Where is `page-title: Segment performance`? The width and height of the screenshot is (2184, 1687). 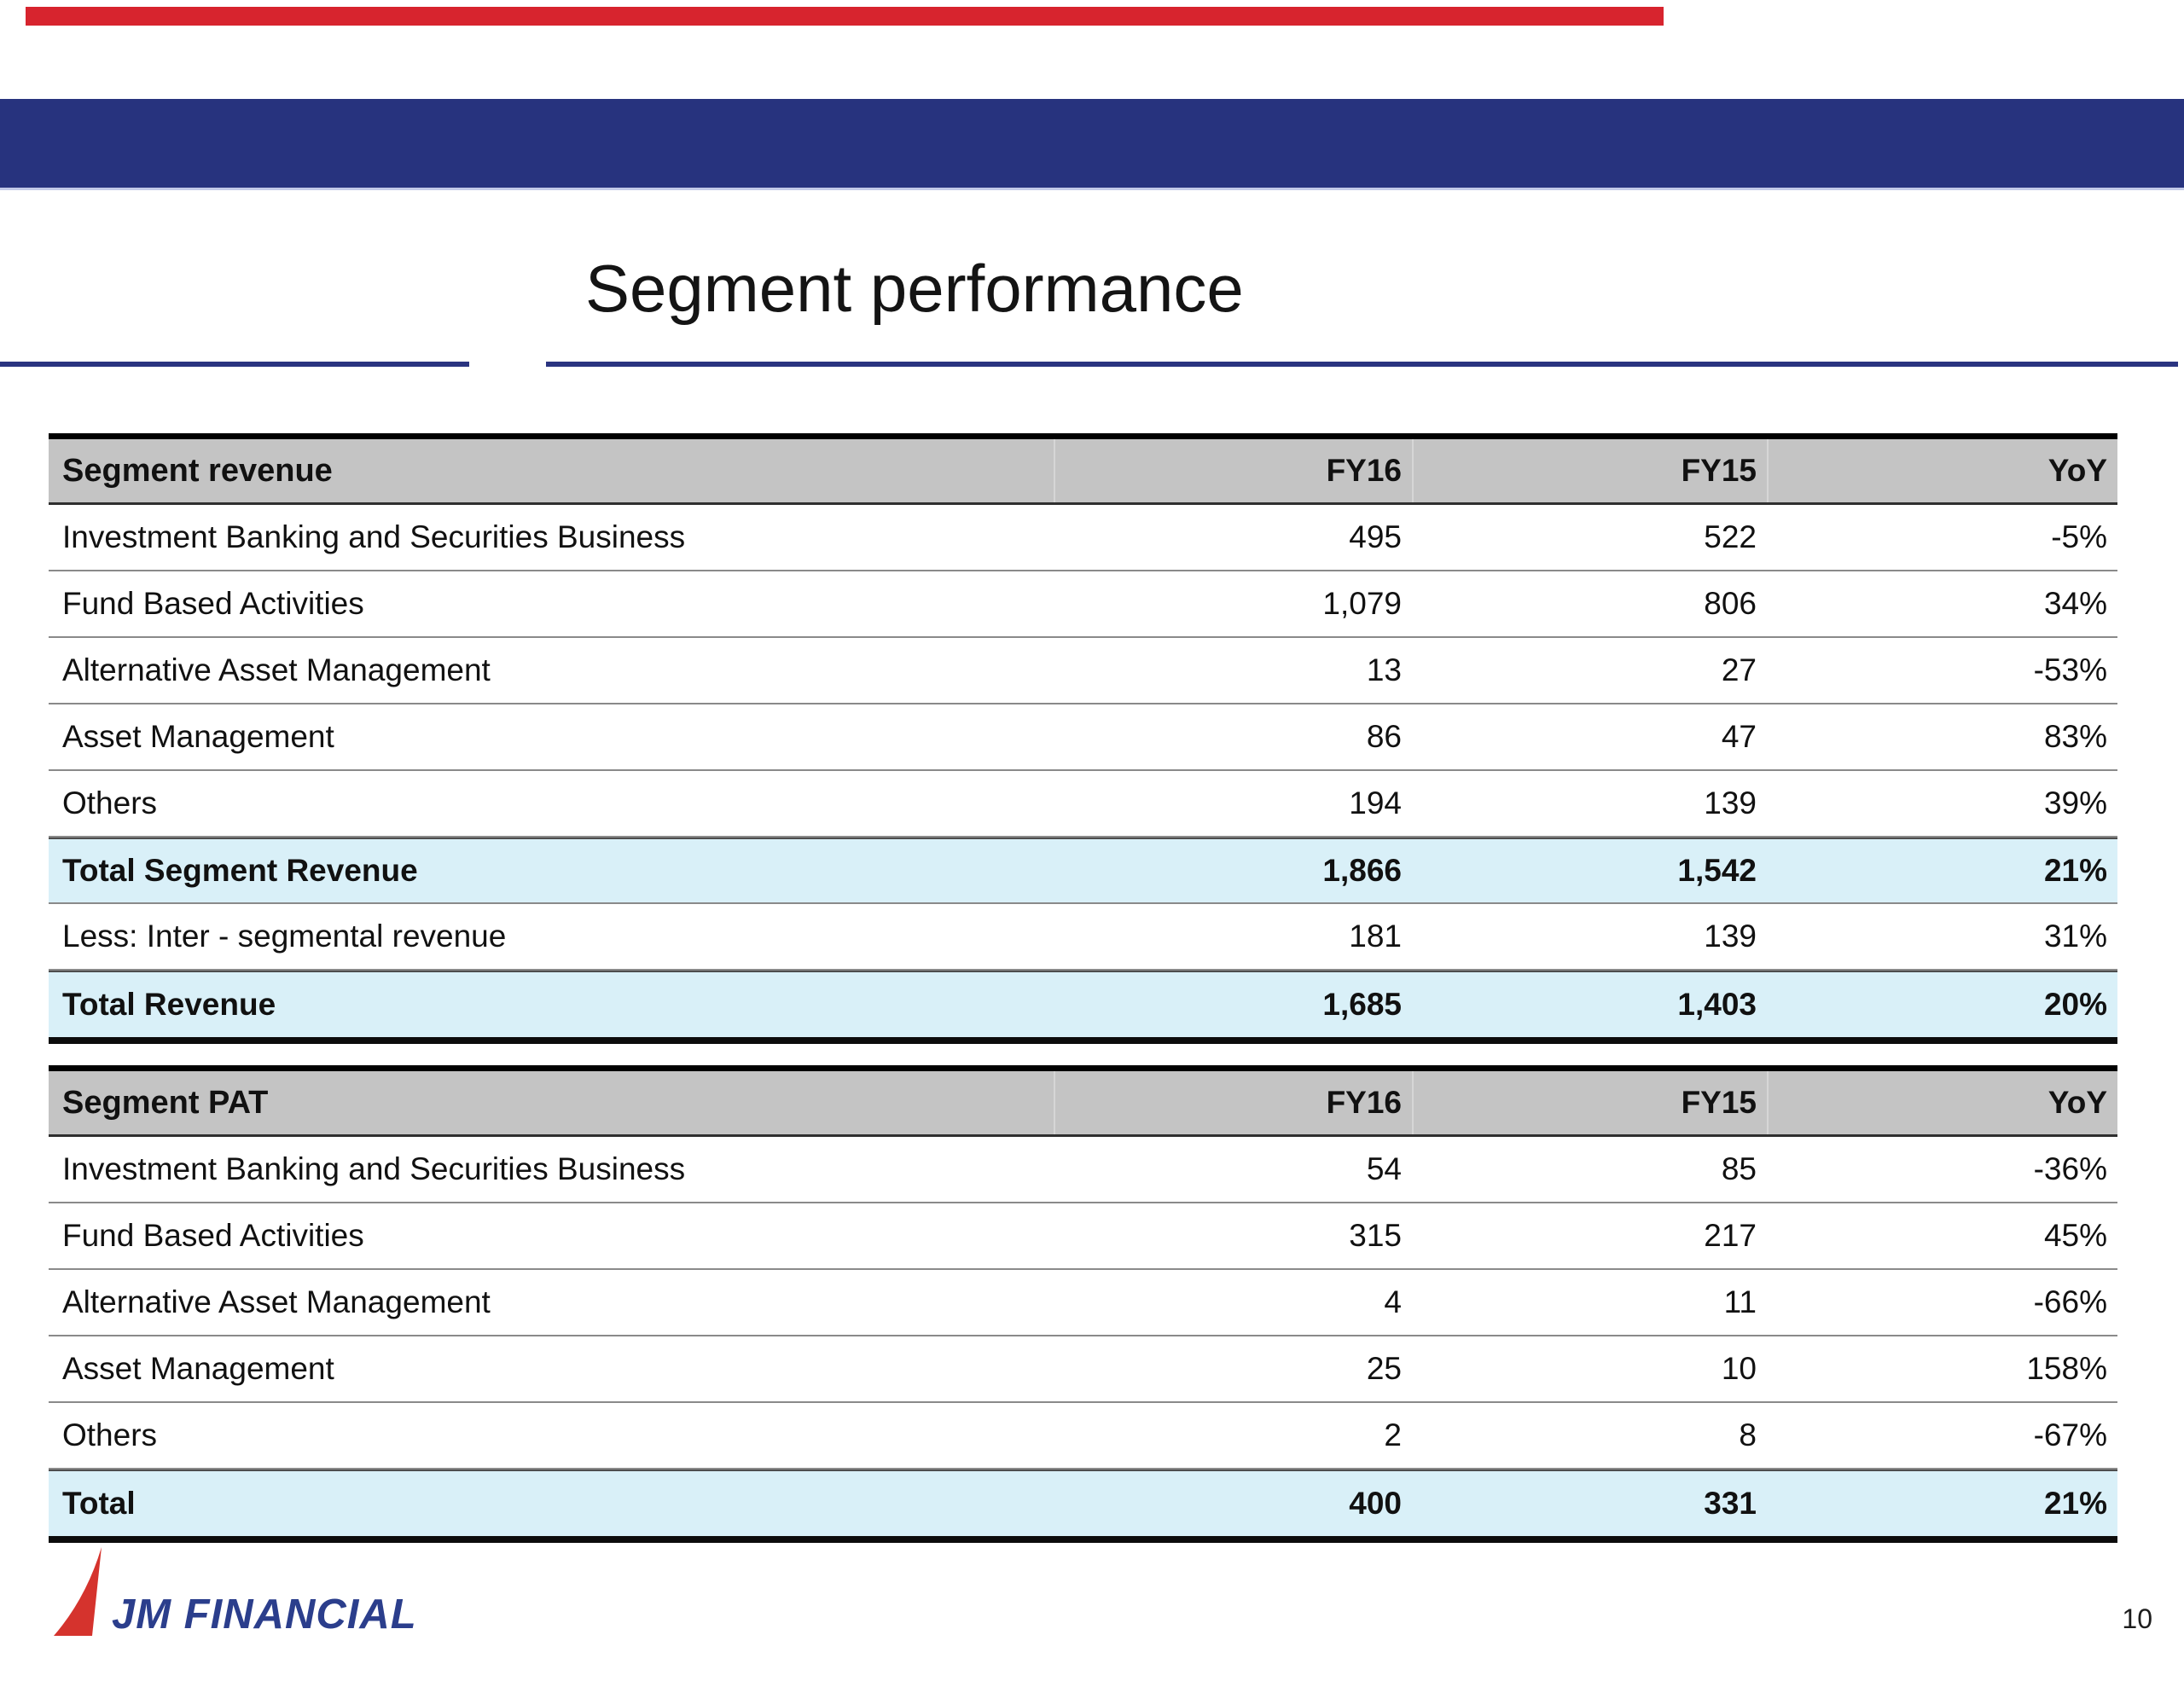 page-title: Segment performance is located at coordinates (914, 289).